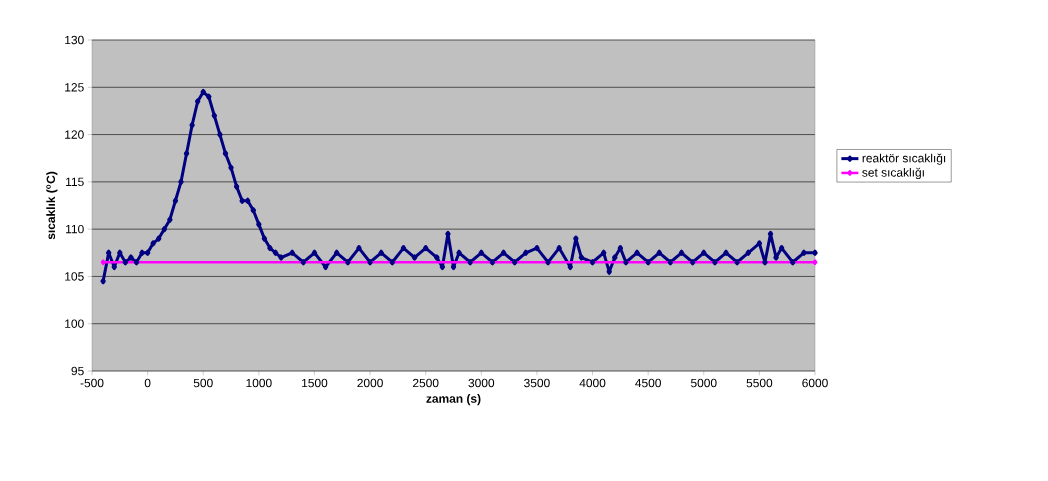 The height and width of the screenshot is (481, 1048). Describe the element at coordinates (74, 134) in the screenshot. I see `y-tick-label: 120` at that location.